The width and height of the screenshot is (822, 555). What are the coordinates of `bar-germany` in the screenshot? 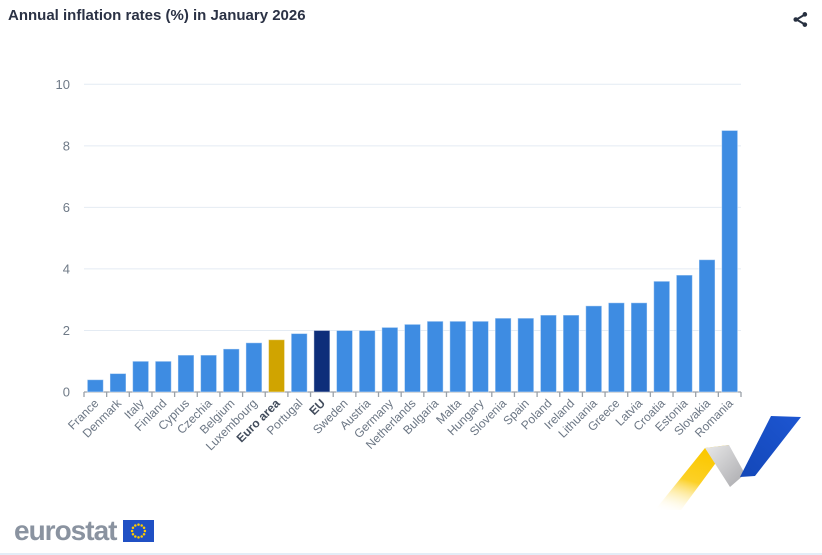 It's located at (390, 359).